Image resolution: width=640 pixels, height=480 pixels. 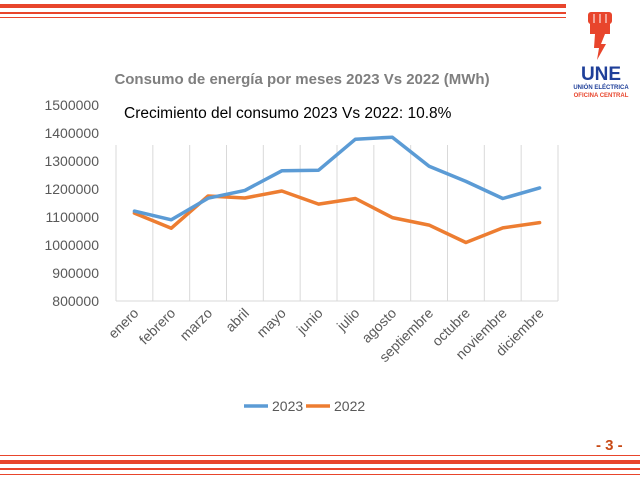 What do you see at coordinates (601, 87) in the screenshot?
I see `brand-line1: UNIÓN ELÉCTRICA` at bounding box center [601, 87].